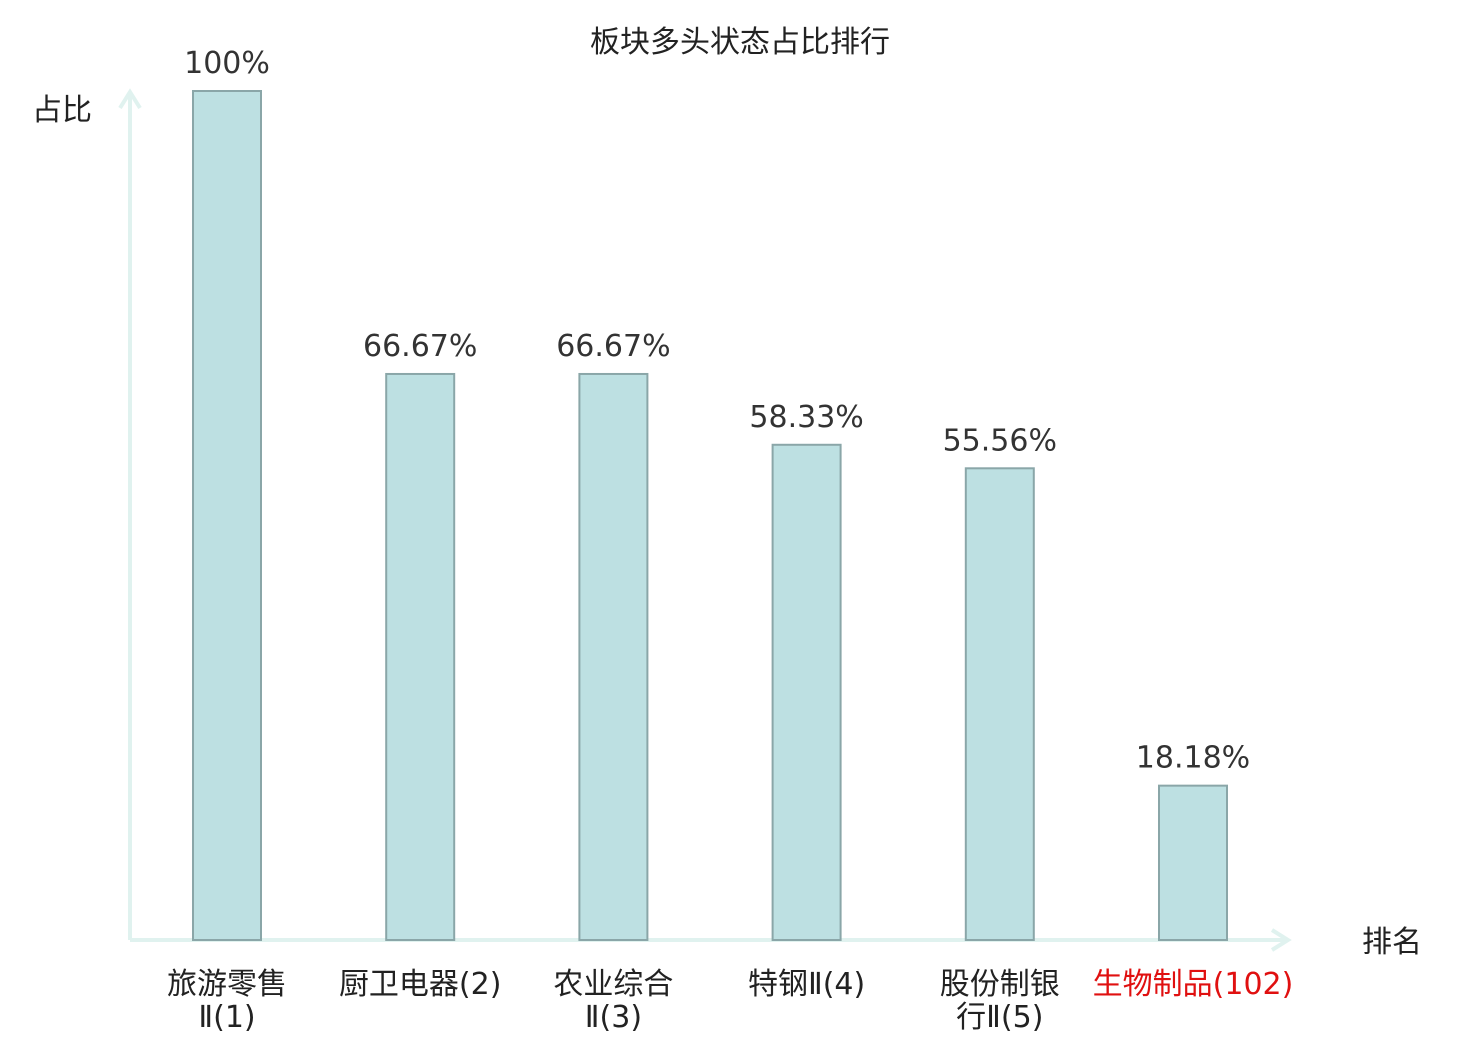 This screenshot has width=1480, height=1040. I want to click on category-label-6: 生物制品(102), so click(1193, 984).